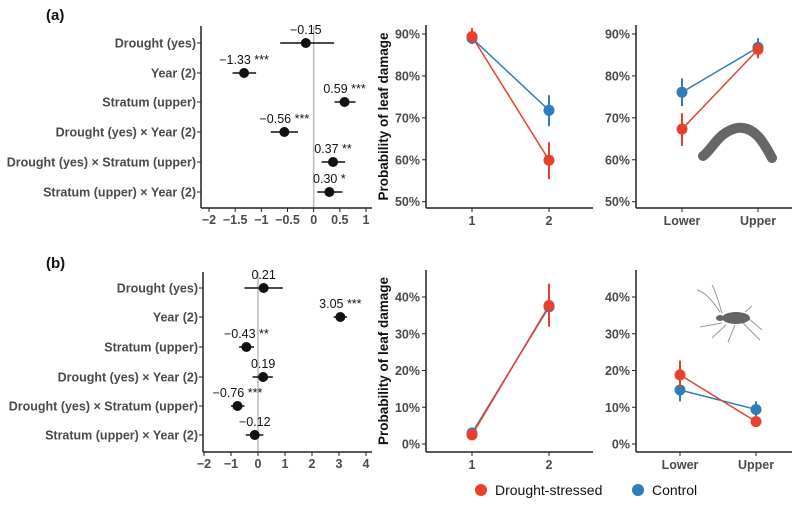 The image size is (800, 511). I want to click on x-tick-label: Lower, so click(680, 465).